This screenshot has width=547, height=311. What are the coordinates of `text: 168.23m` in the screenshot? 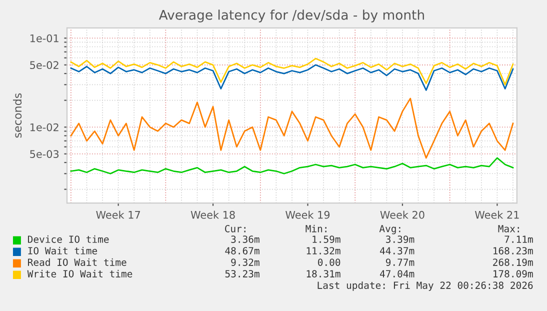 It's located at (513, 250).